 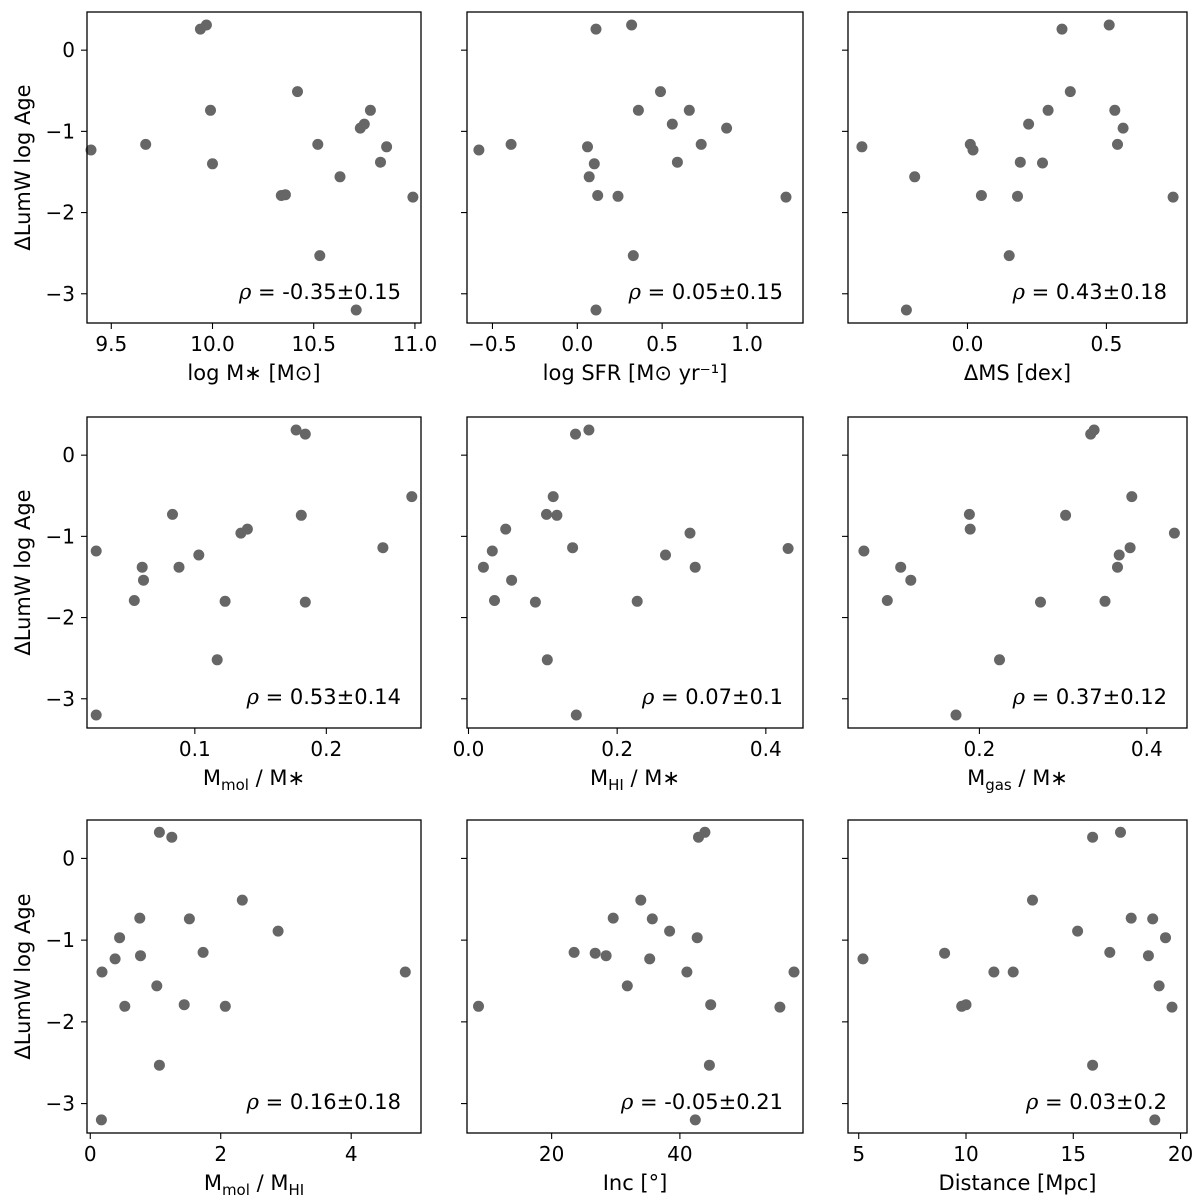 What do you see at coordinates (1089, 697) in the screenshot?
I see `correlation-annotation: ρ = 0.37±0.12` at bounding box center [1089, 697].